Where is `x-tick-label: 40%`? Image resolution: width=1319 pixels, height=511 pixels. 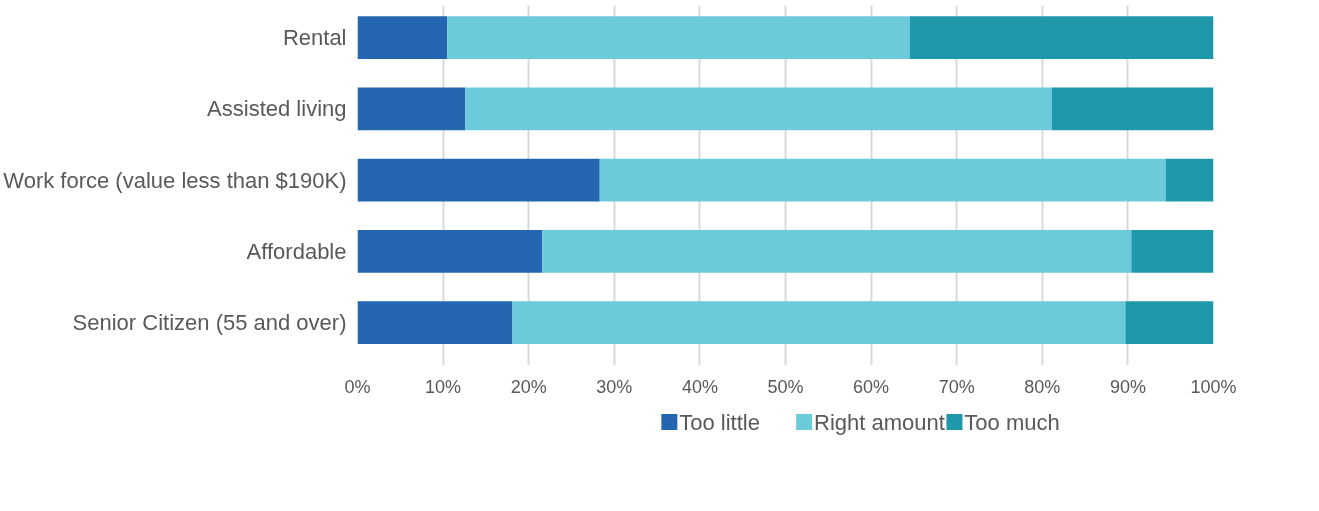 x-tick-label: 40% is located at coordinates (699, 386).